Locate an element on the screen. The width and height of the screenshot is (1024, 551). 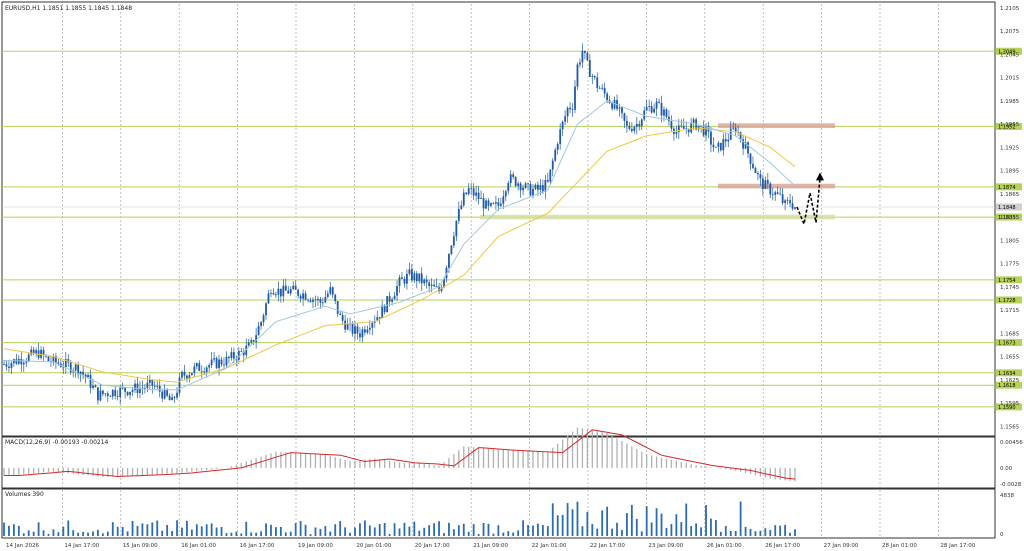
price-tick: 1.1625 is located at coordinates (1010, 381).